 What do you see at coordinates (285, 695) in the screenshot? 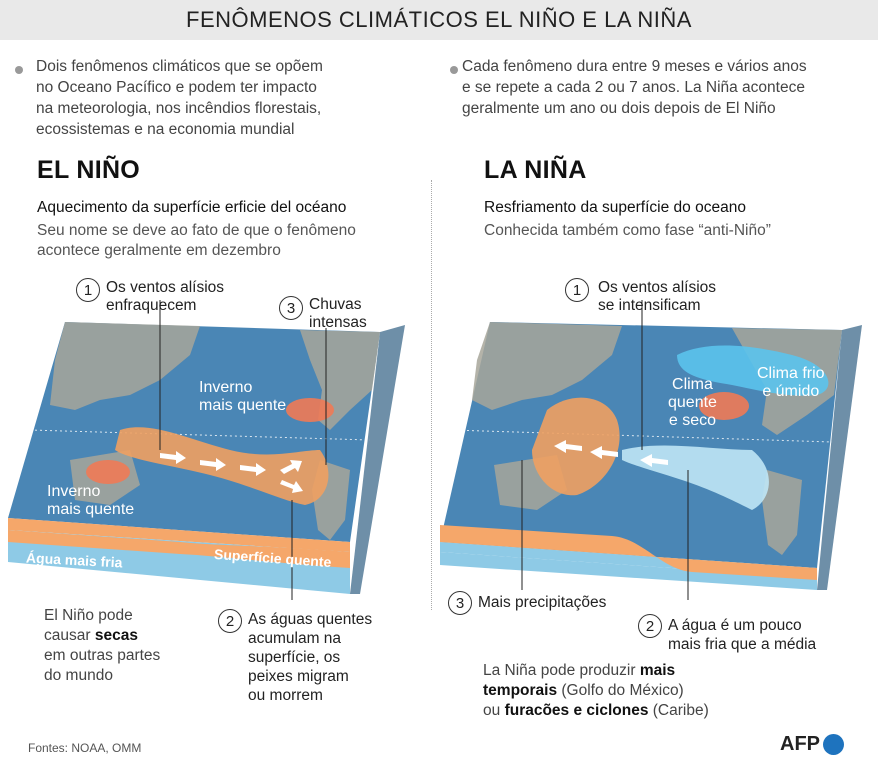
I see `annotation-line: ou morrem` at bounding box center [285, 695].